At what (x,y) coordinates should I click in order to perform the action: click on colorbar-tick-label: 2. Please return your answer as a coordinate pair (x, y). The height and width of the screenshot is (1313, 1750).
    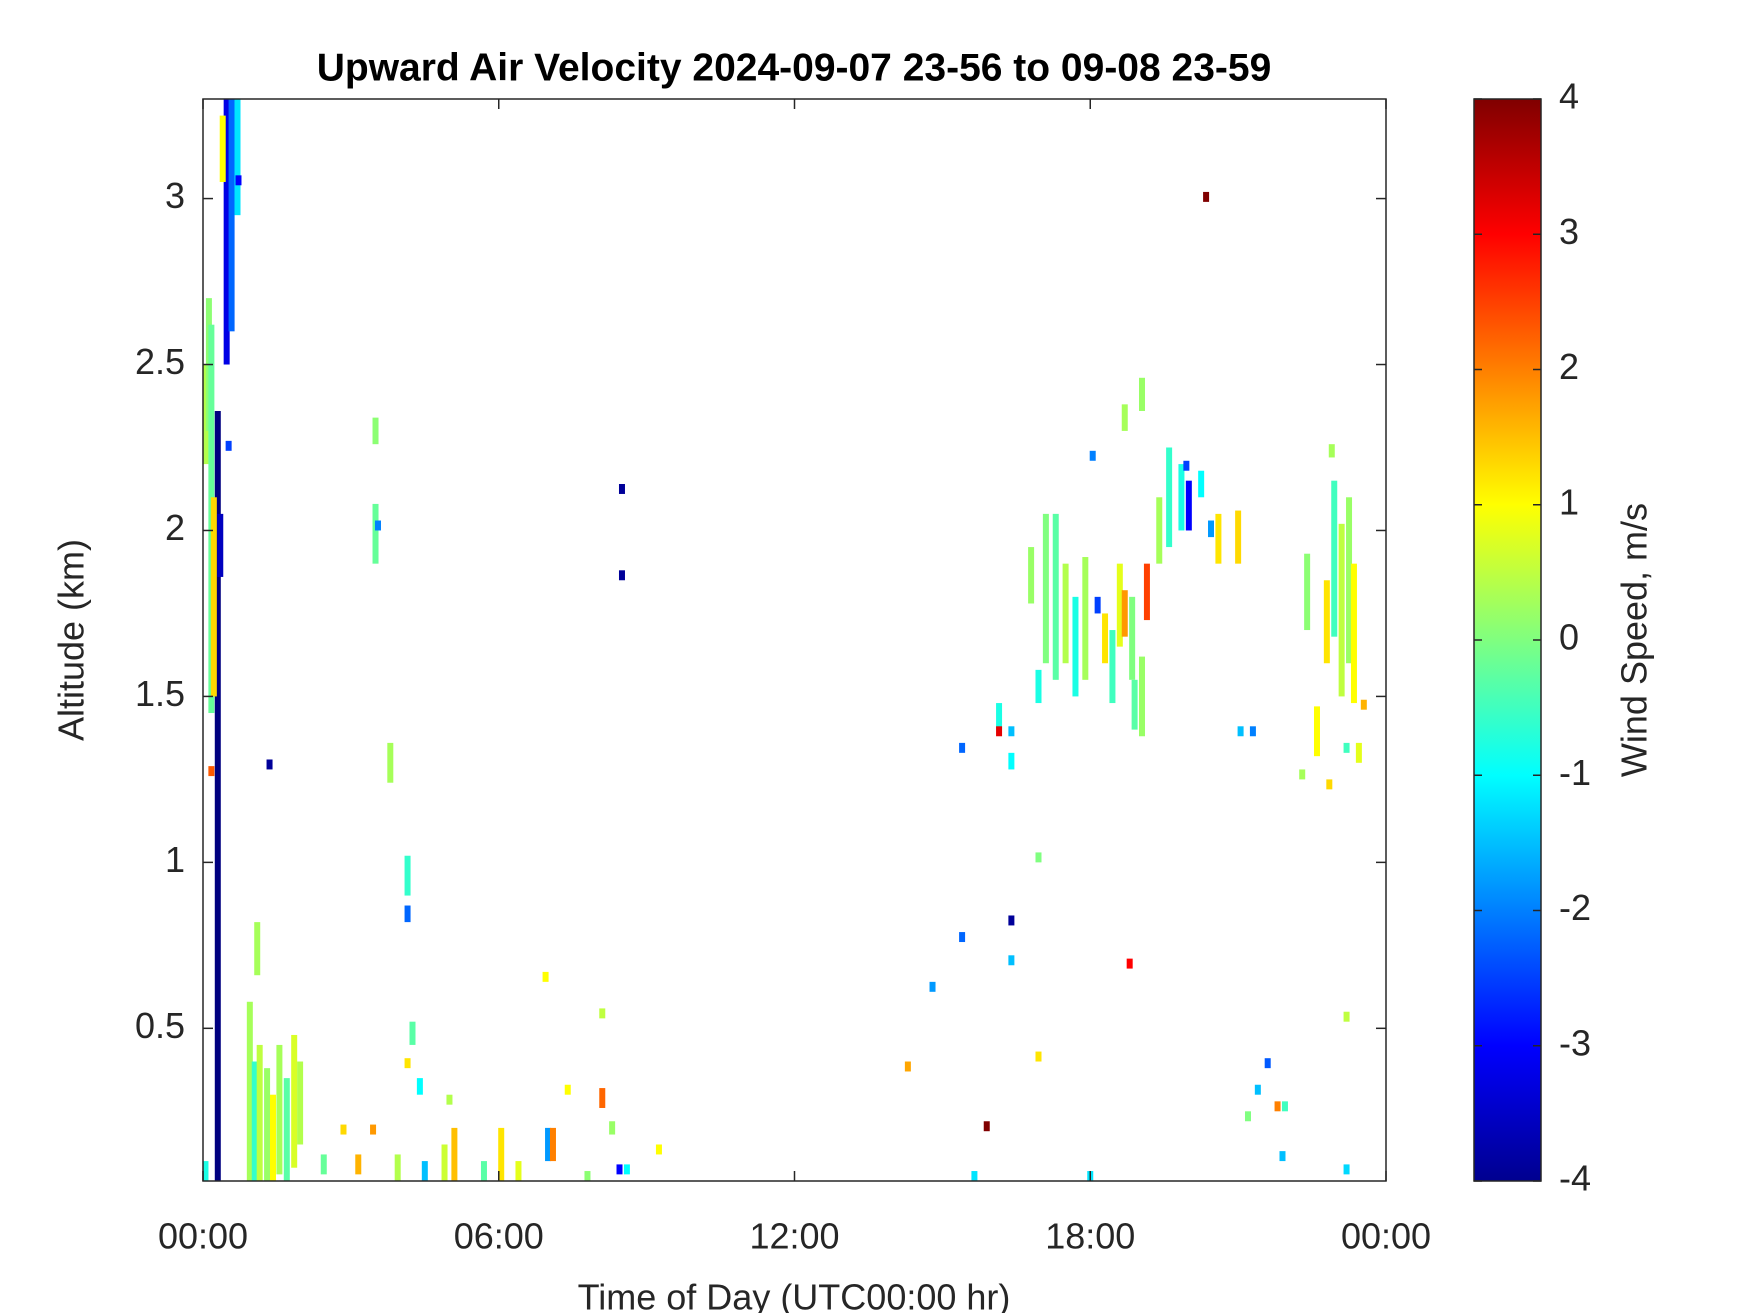
    Looking at the image, I should click on (1569, 366).